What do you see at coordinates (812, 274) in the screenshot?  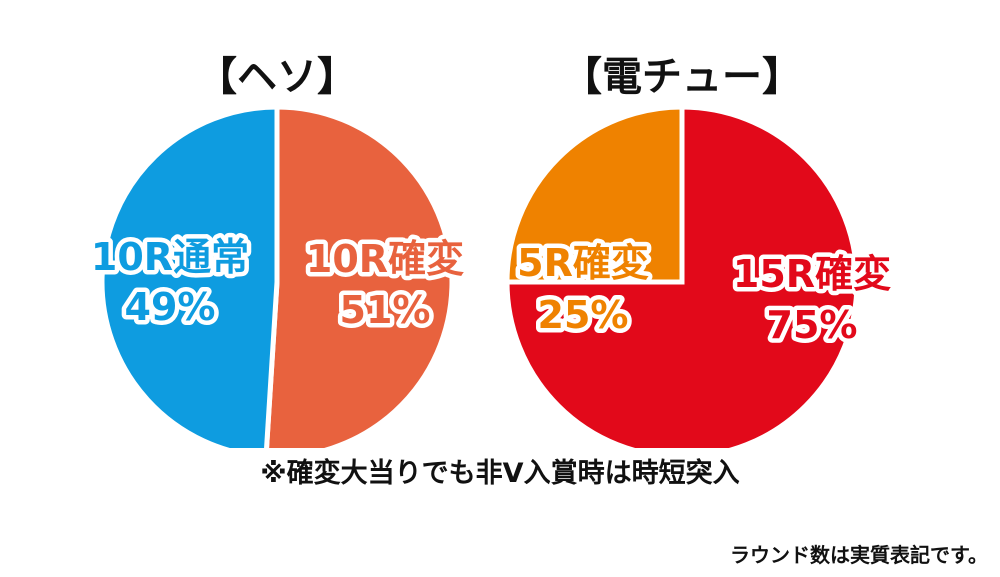 I see `slice-label-denchu-15r: 15R確変` at bounding box center [812, 274].